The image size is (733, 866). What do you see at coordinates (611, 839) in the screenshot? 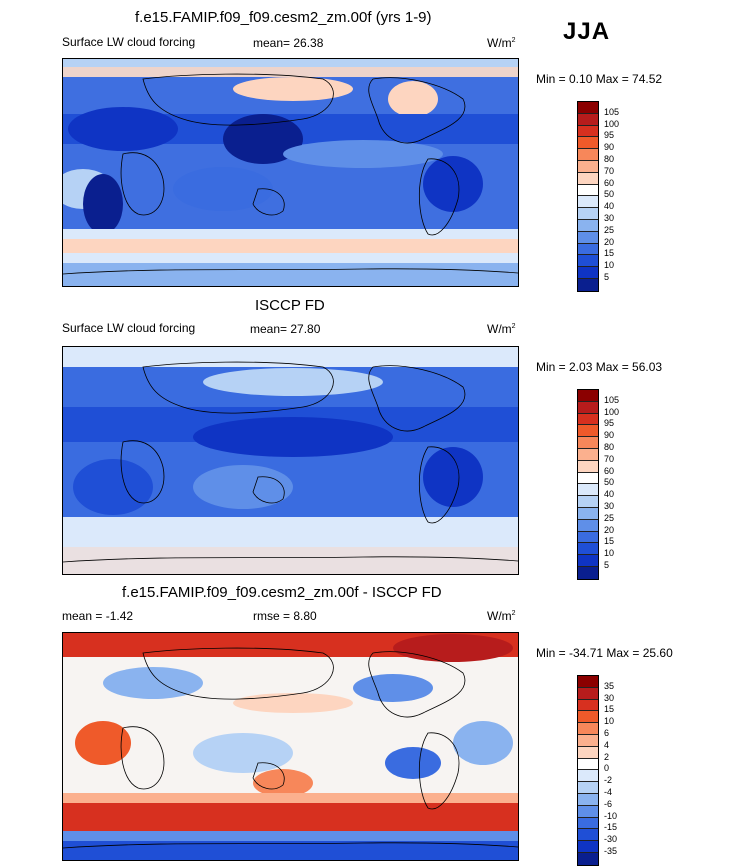
I see `colorbar-tick-label: -30` at bounding box center [611, 839].